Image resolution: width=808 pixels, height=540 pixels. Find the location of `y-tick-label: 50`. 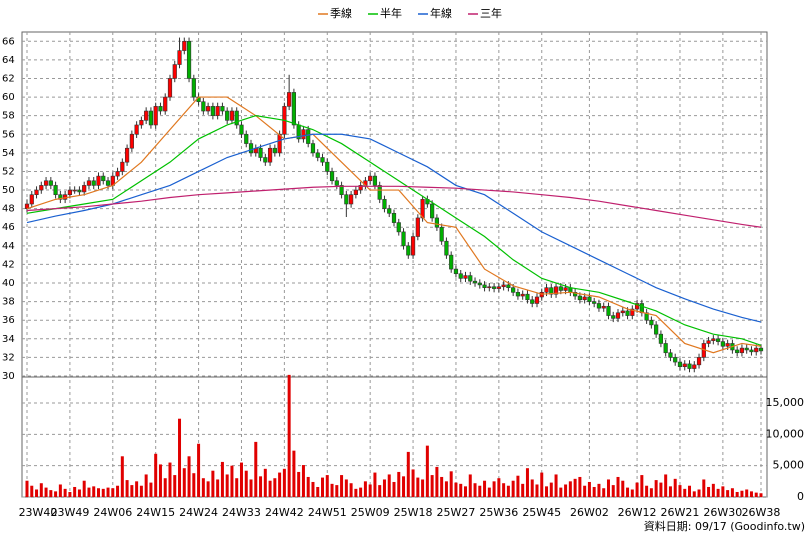

y-tick-label: 50 is located at coordinates (8, 190).